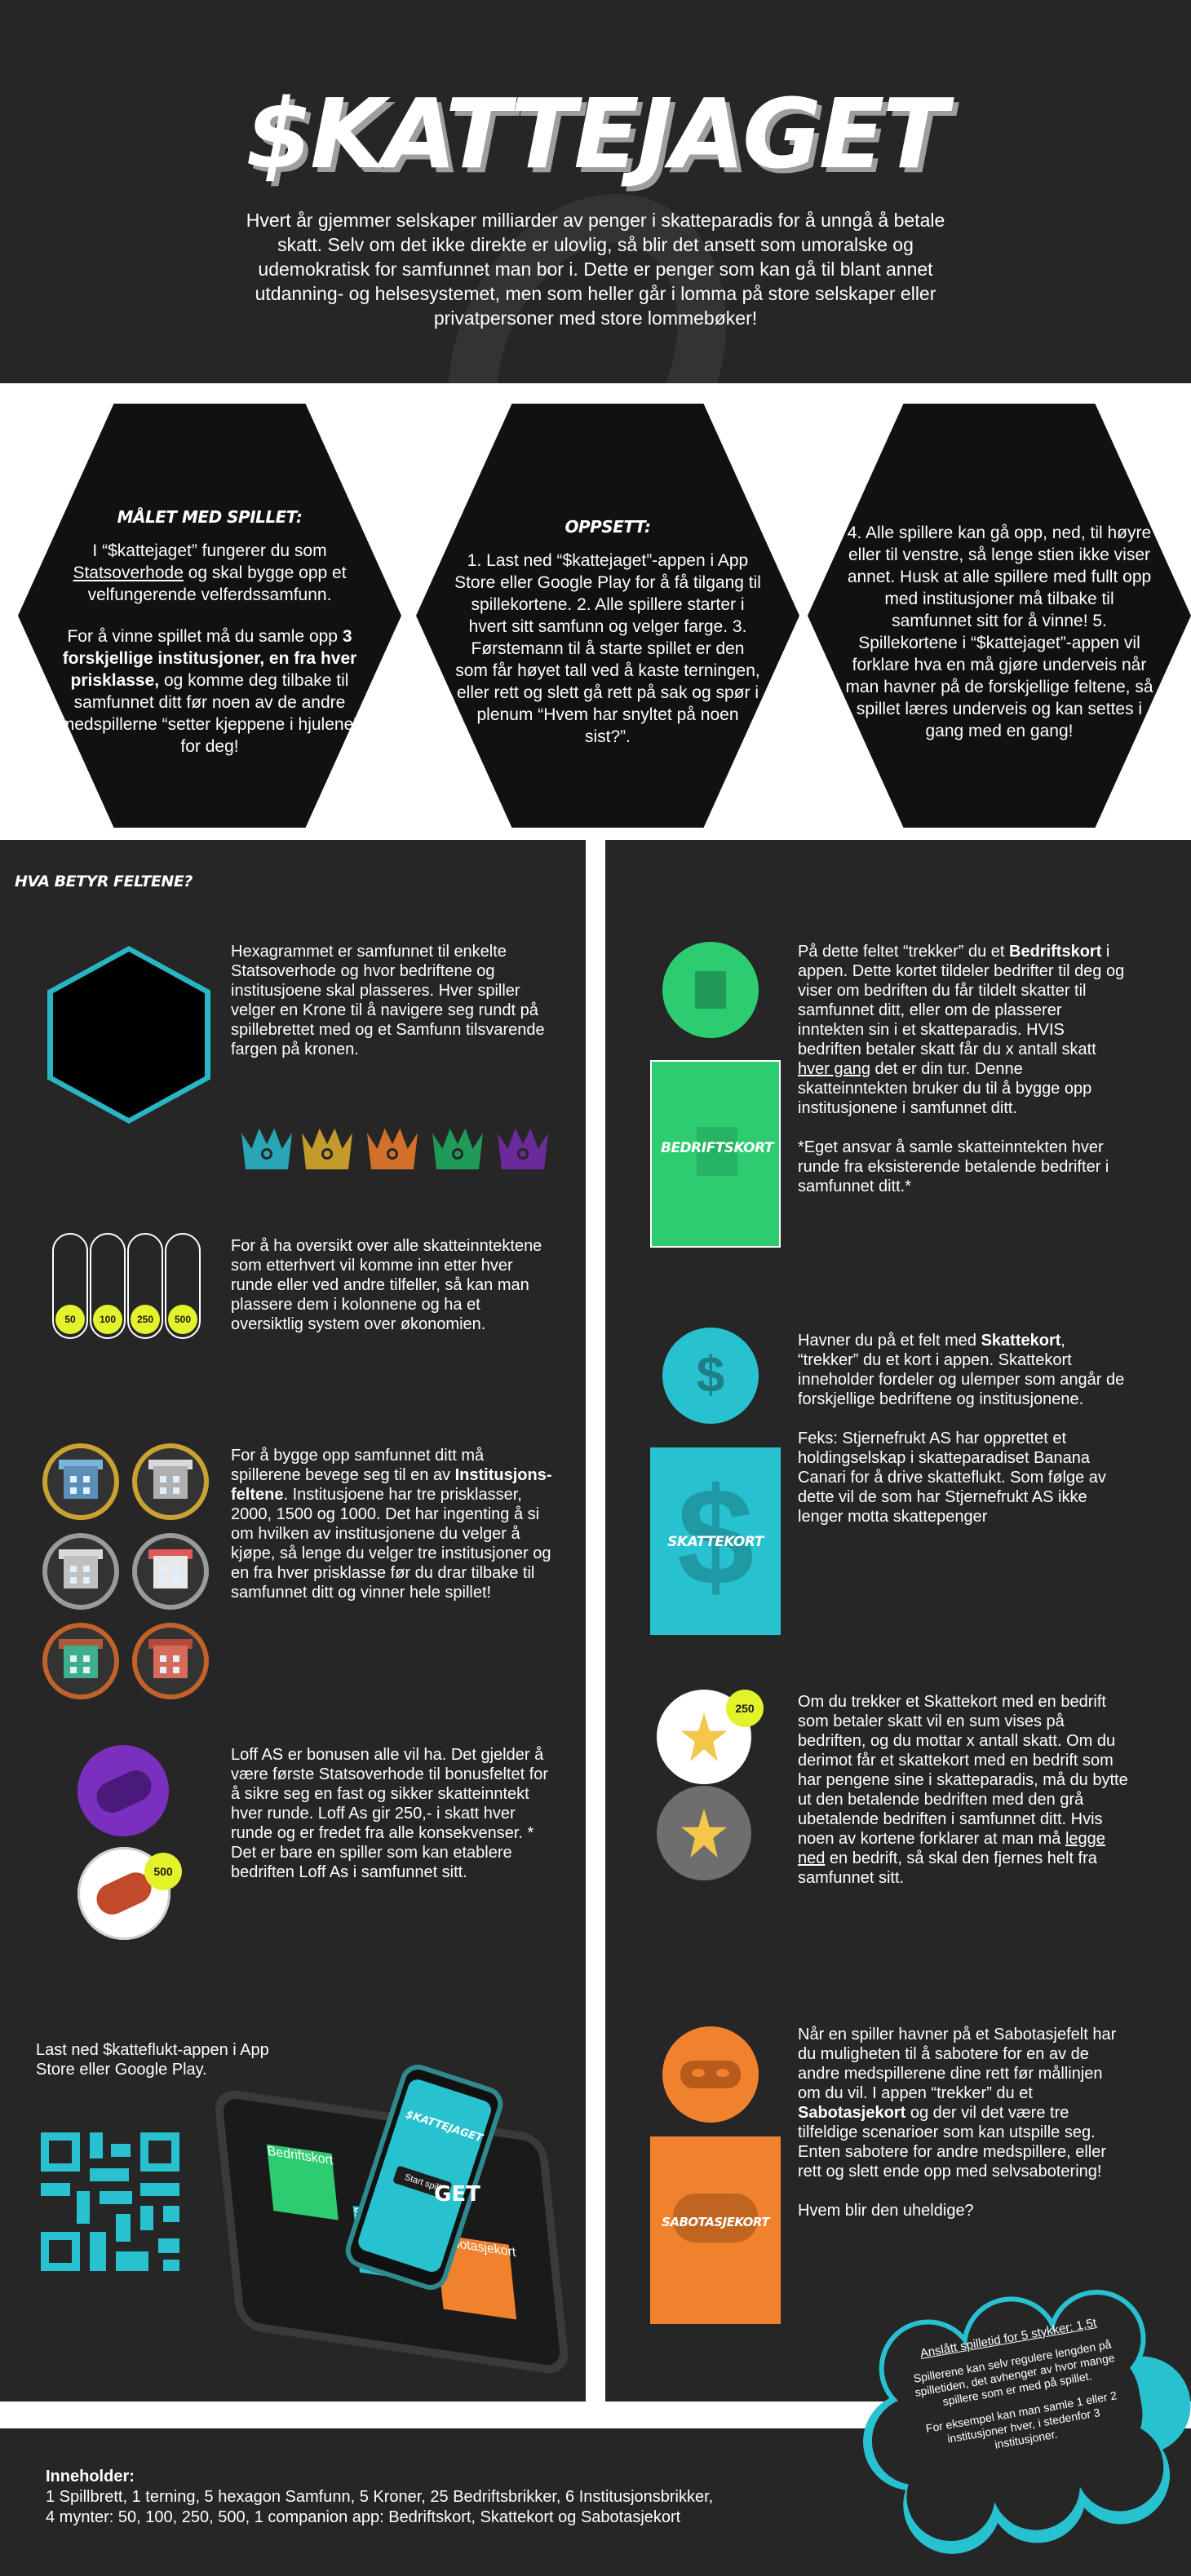 This screenshot has height=2576, width=1191. Describe the element at coordinates (210, 517) in the screenshot. I see `goal-heading: MÅLET MED SPILLET:` at that location.